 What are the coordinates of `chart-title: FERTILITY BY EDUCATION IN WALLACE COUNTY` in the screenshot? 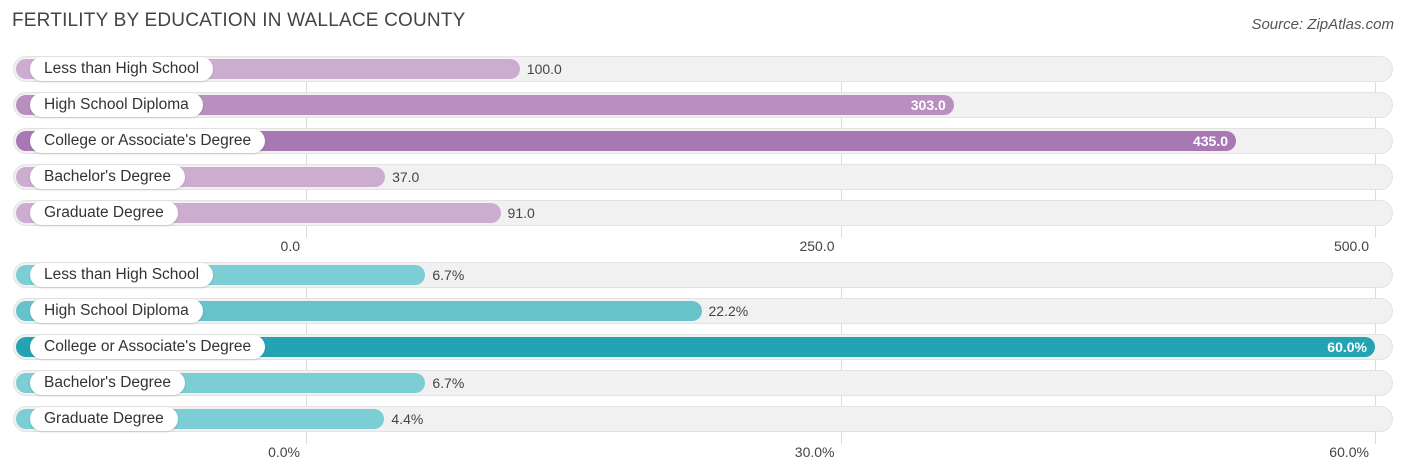 It's located at (239, 20).